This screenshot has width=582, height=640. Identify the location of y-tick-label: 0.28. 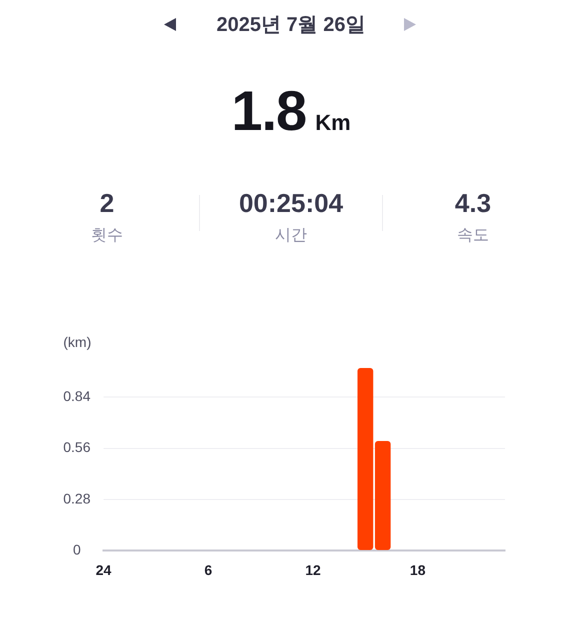
(77, 498).